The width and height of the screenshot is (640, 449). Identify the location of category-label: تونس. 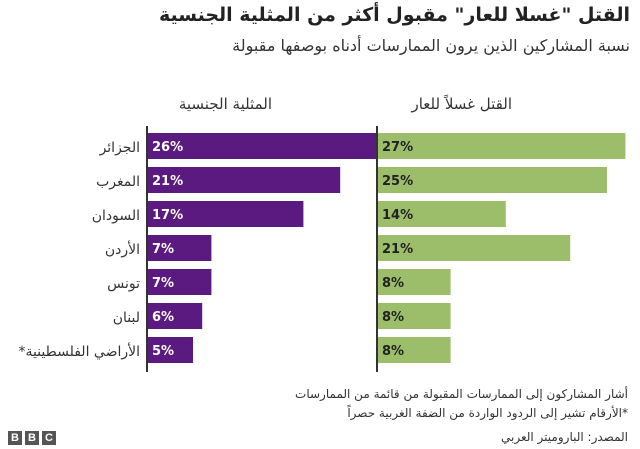
(123, 284).